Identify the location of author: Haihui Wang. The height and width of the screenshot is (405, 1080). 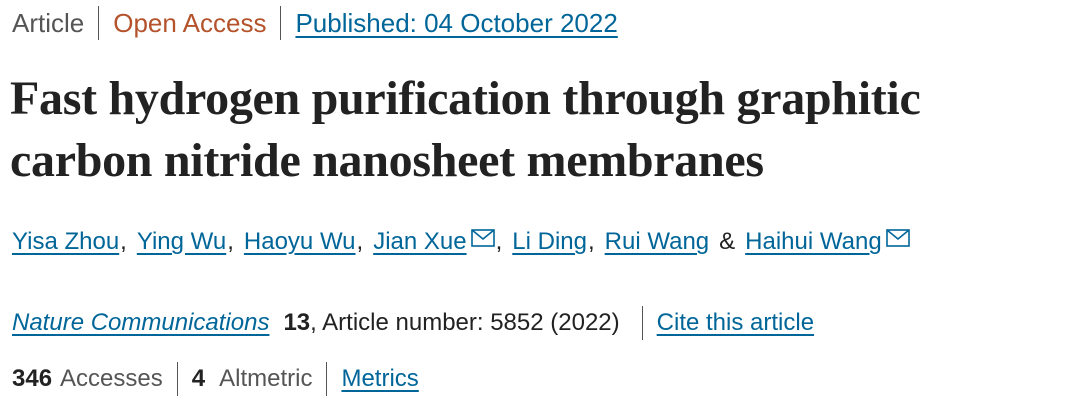
(827, 242).